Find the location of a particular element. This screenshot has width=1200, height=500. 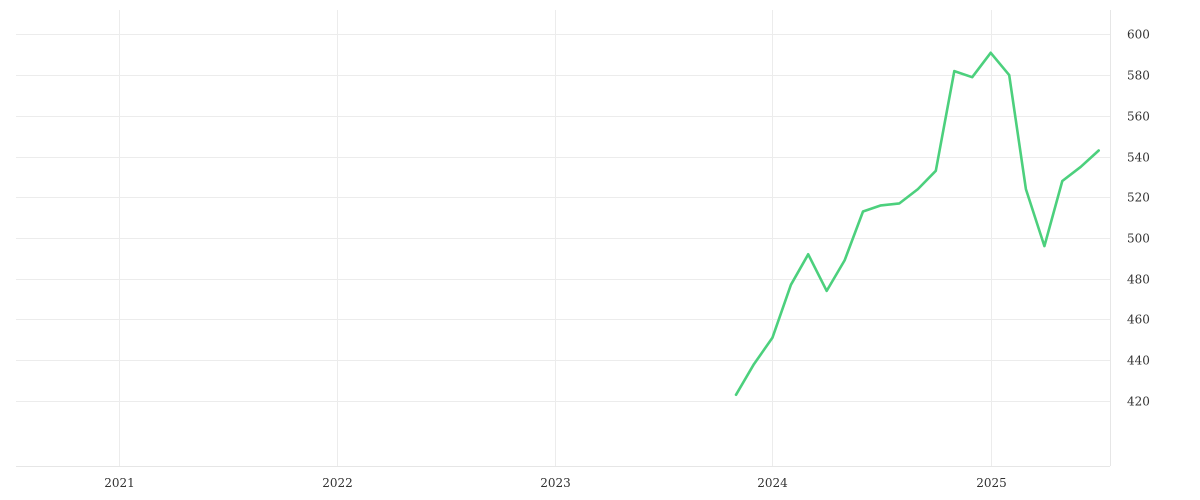

y-tick-label: 500 is located at coordinates (1138, 239).